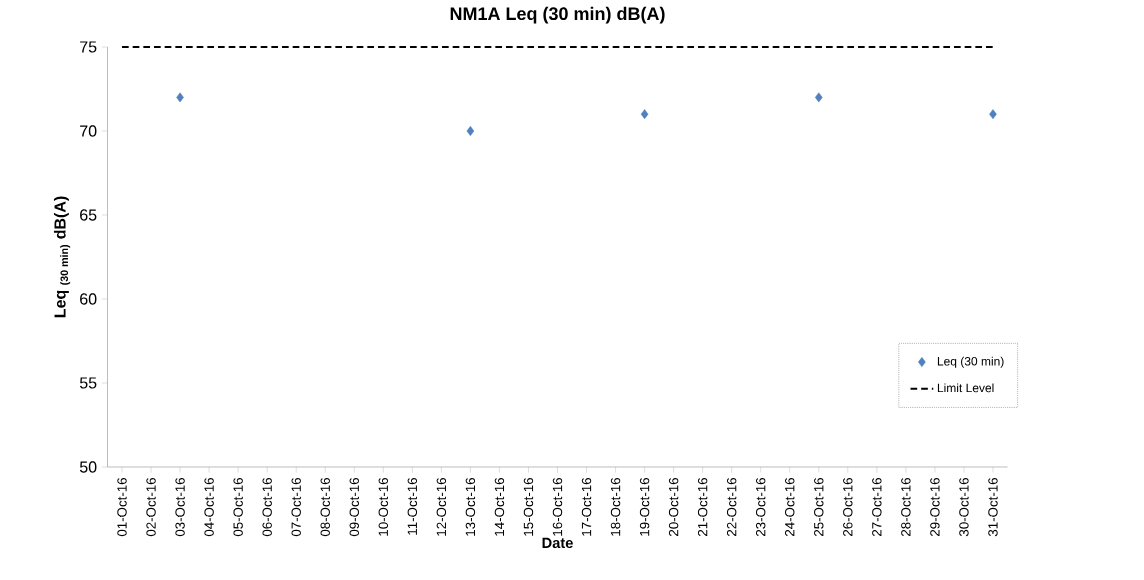  Describe the element at coordinates (731, 506) in the screenshot. I see `x-tick-label: 22-Oct-16` at that location.